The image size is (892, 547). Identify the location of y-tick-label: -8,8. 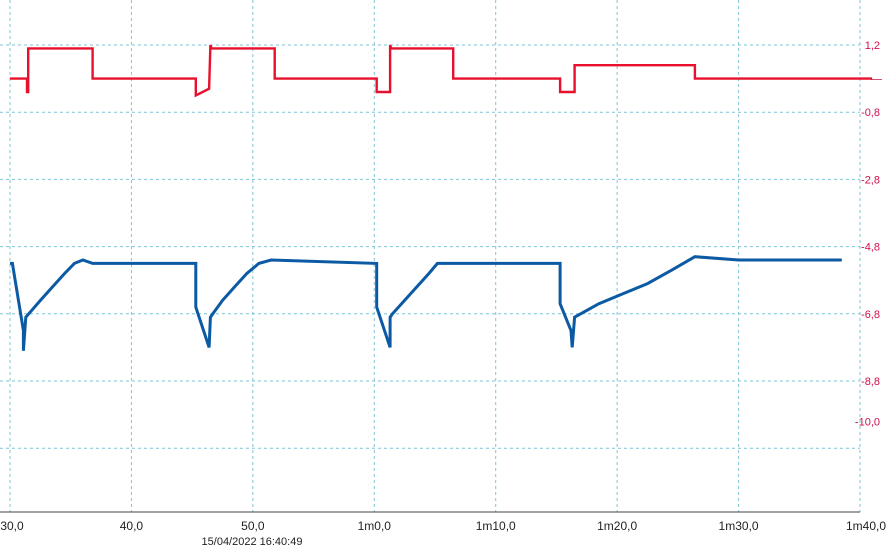
(870, 382).